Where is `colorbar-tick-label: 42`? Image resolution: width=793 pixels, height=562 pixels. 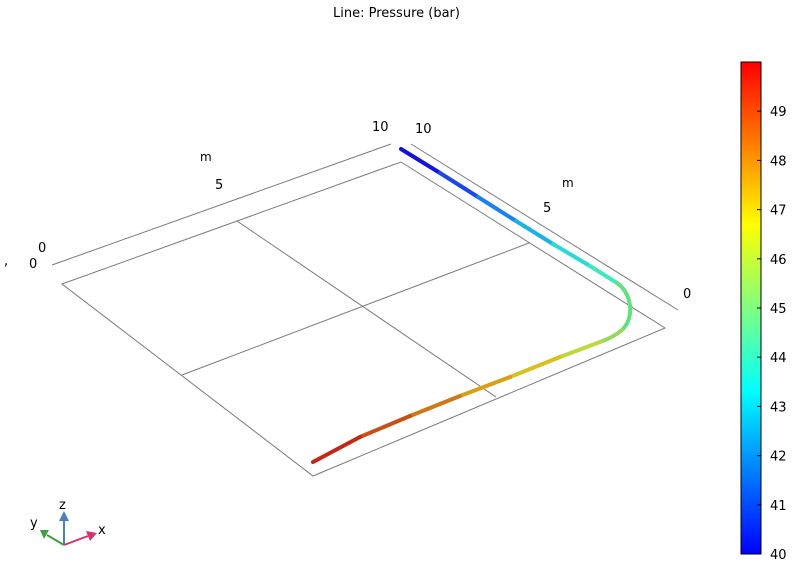 colorbar-tick-label: 42 is located at coordinates (778, 457).